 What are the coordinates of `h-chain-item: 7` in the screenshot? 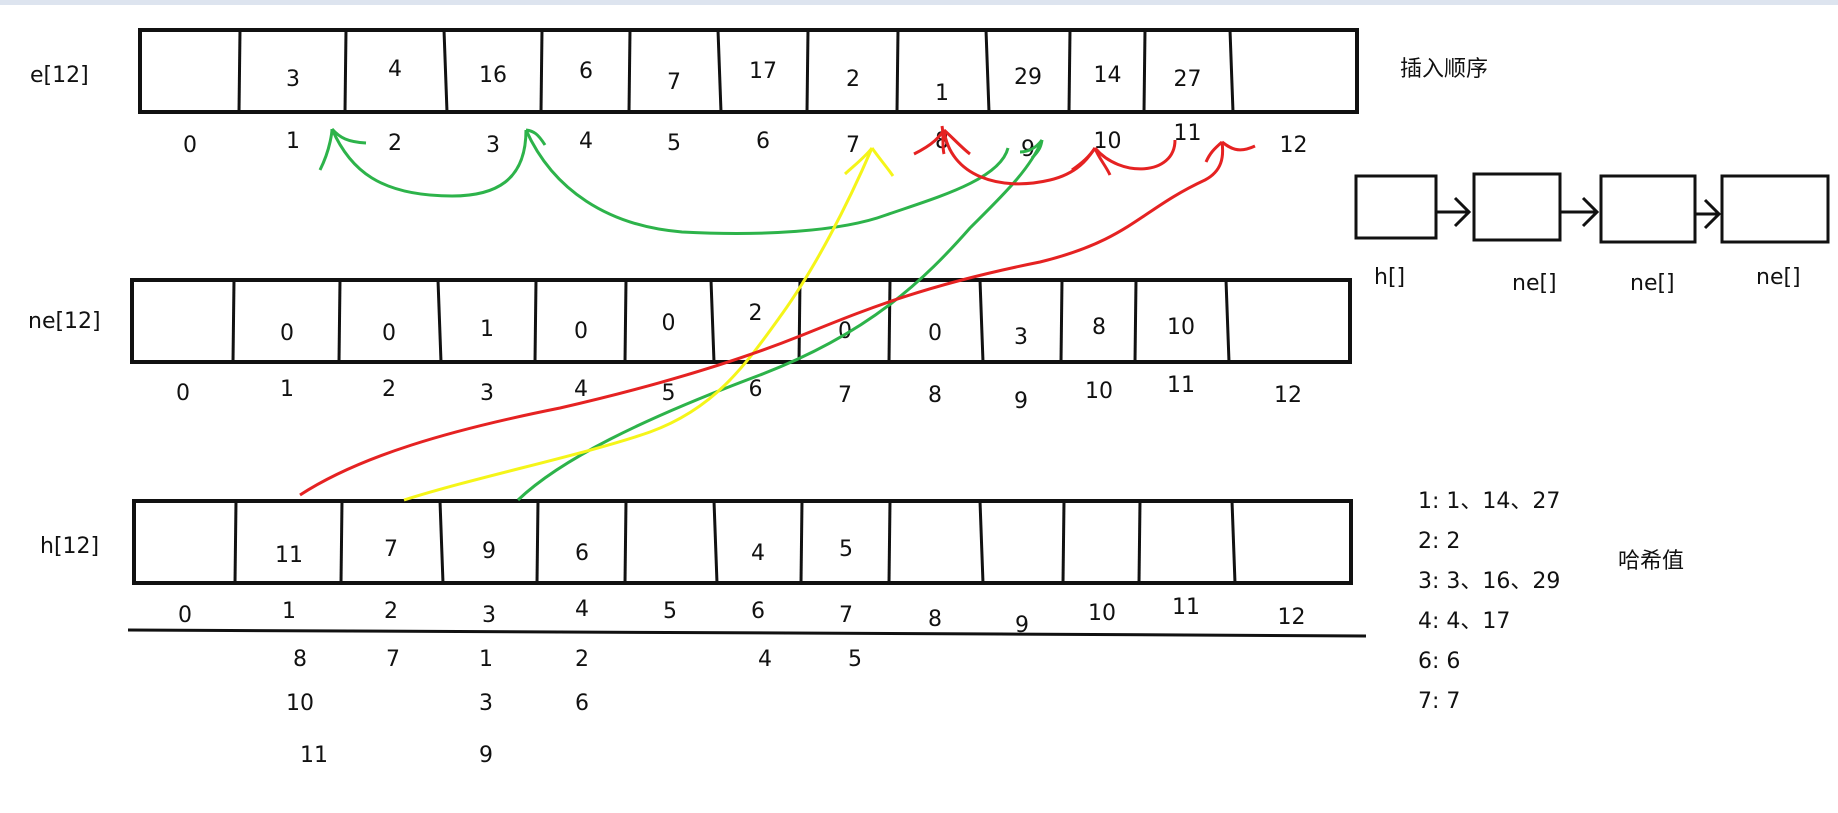 It's located at (393, 659).